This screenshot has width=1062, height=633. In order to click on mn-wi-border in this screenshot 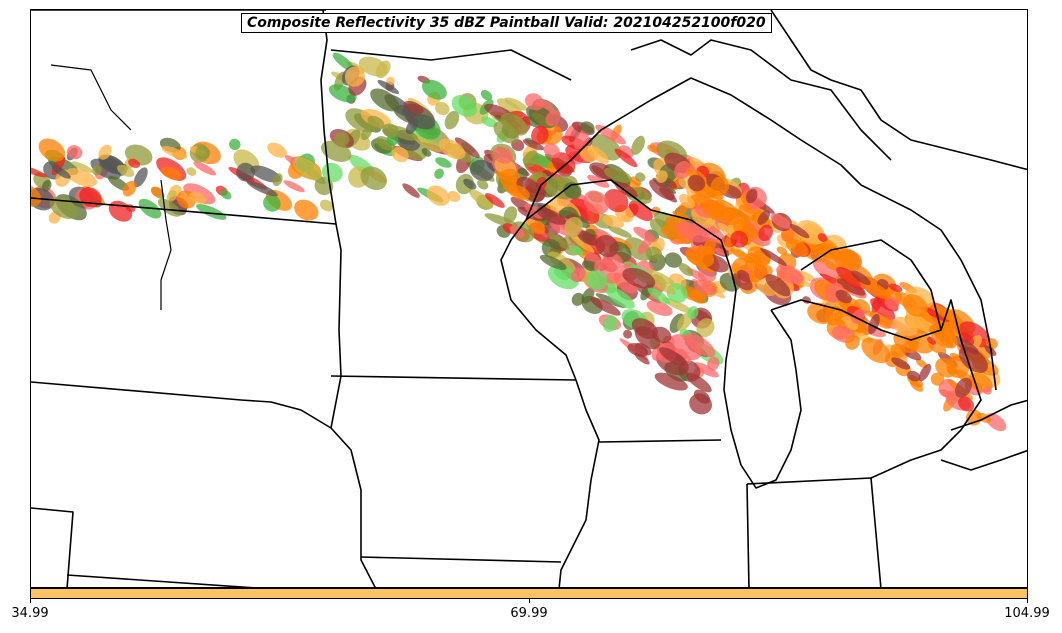, I will do `click(538, 300)`.